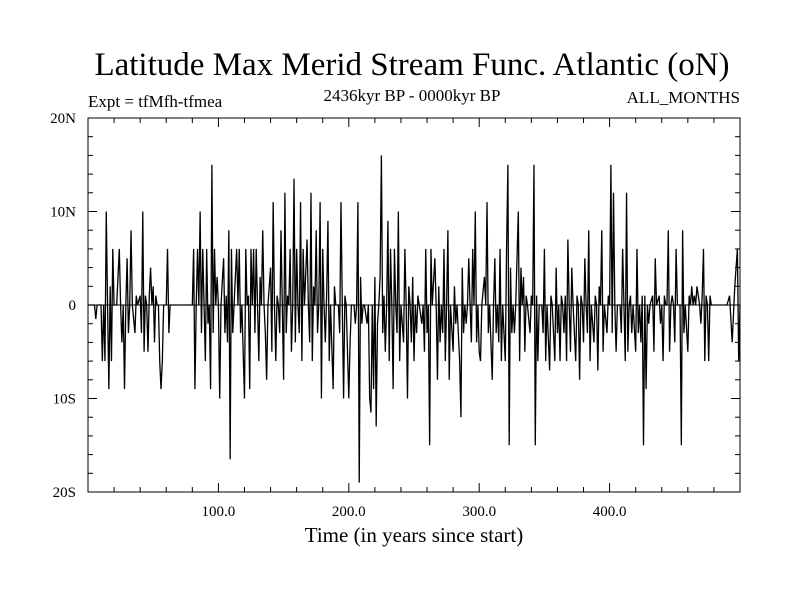 The width and height of the screenshot is (800, 600). What do you see at coordinates (155, 101) in the screenshot?
I see `chart-subtitle-left: Expt = tfMfh-tfmea` at bounding box center [155, 101].